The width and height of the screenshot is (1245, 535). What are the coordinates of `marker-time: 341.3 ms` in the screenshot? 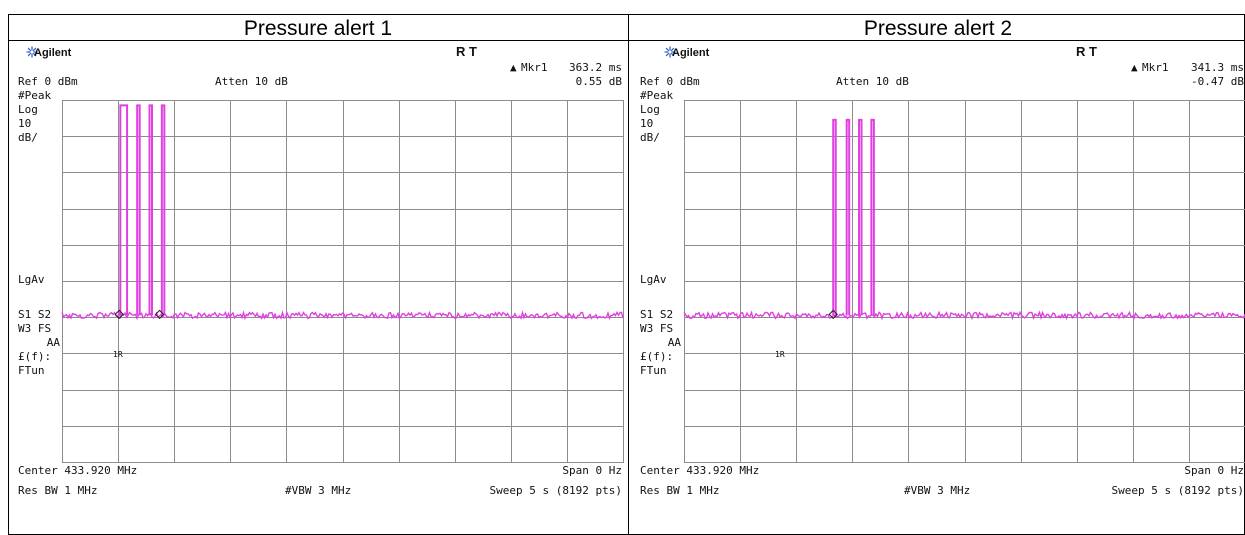 It's located at (1217, 67).